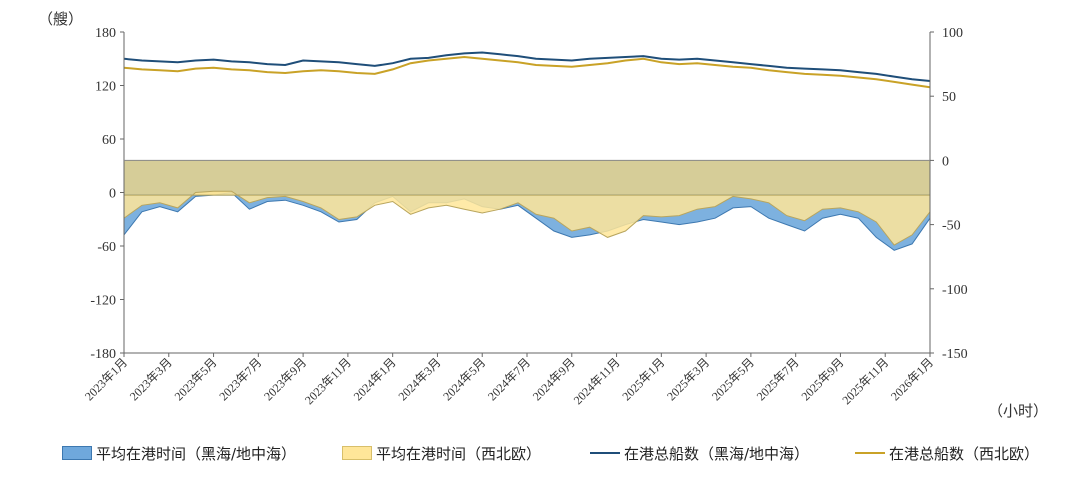  Describe the element at coordinates (955, 290) in the screenshot. I see `right-tick-label: -100` at that location.